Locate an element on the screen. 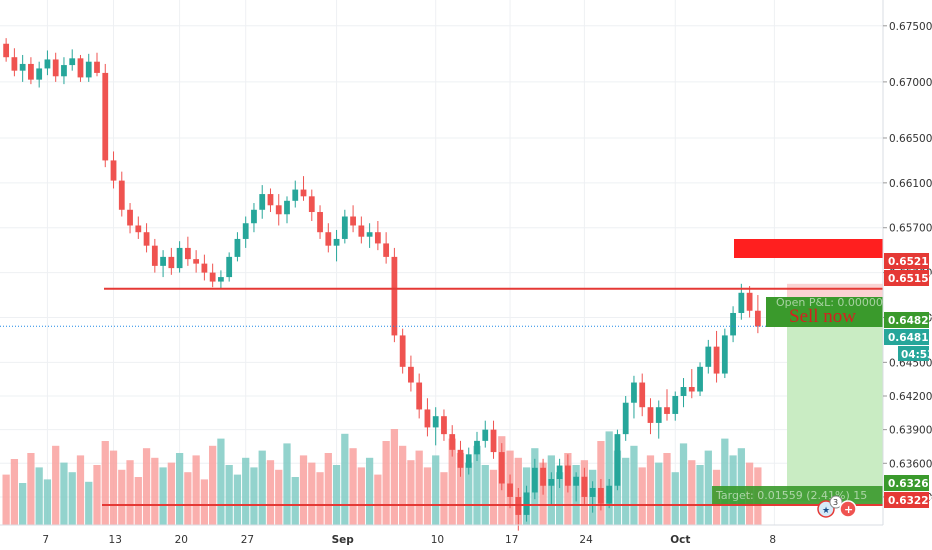  price-tick-label: 0.64200 is located at coordinates (910, 397).